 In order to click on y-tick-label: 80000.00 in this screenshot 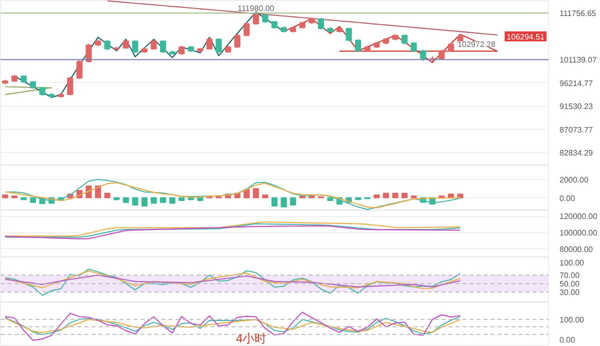, I will do `click(577, 249)`.